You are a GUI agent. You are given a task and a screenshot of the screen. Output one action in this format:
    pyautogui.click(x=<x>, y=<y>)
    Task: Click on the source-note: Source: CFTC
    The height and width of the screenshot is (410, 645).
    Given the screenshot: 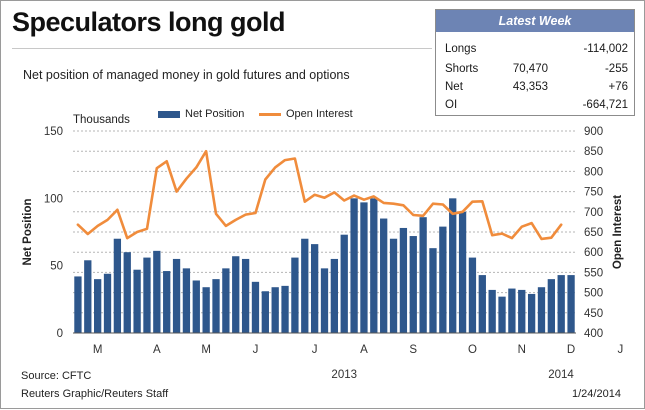 What is the action you would take?
    pyautogui.click(x=56, y=376)
    